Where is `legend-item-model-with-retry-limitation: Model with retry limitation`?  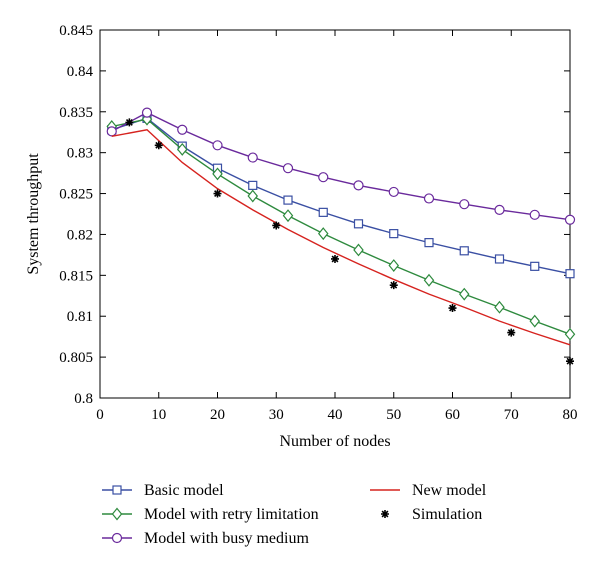 legend-item-model-with-retry-limitation: Model with retry limitation is located at coordinates (210, 514).